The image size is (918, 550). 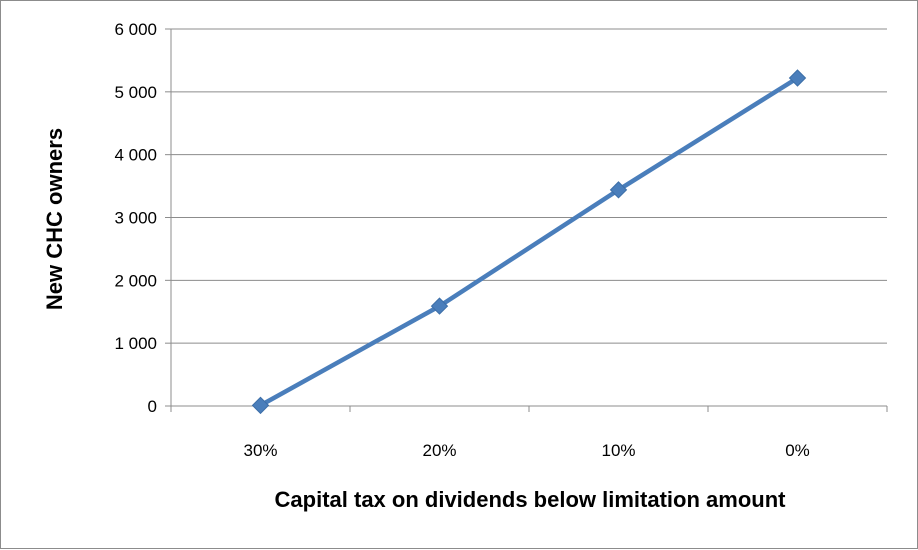 I want to click on y-tick-label: 6 000, so click(x=135, y=29).